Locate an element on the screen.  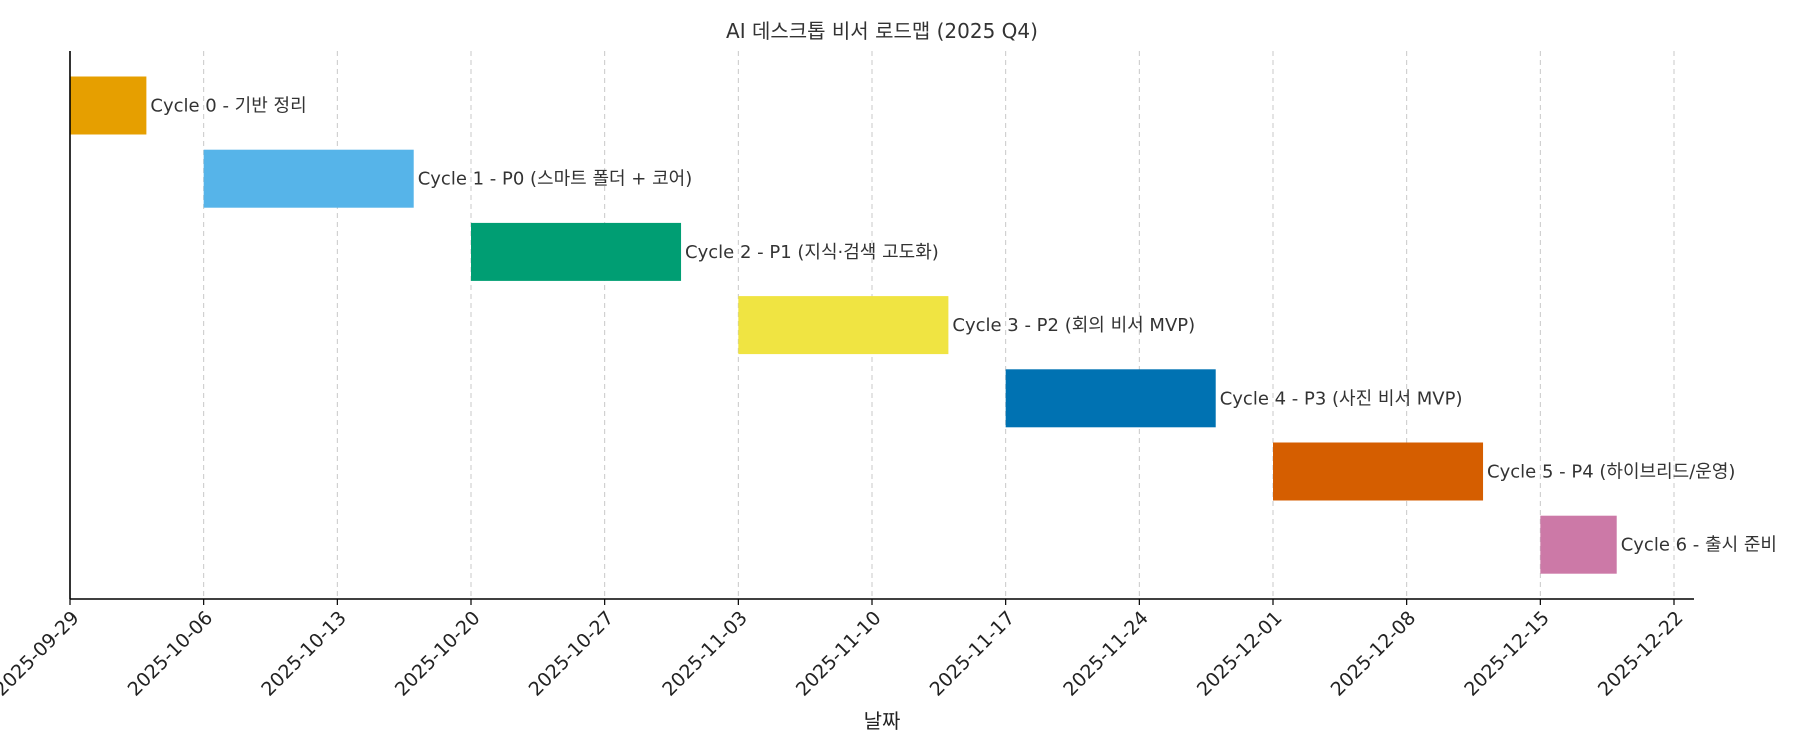
x-tick-label: 2025-11-24 is located at coordinates (1106, 654).